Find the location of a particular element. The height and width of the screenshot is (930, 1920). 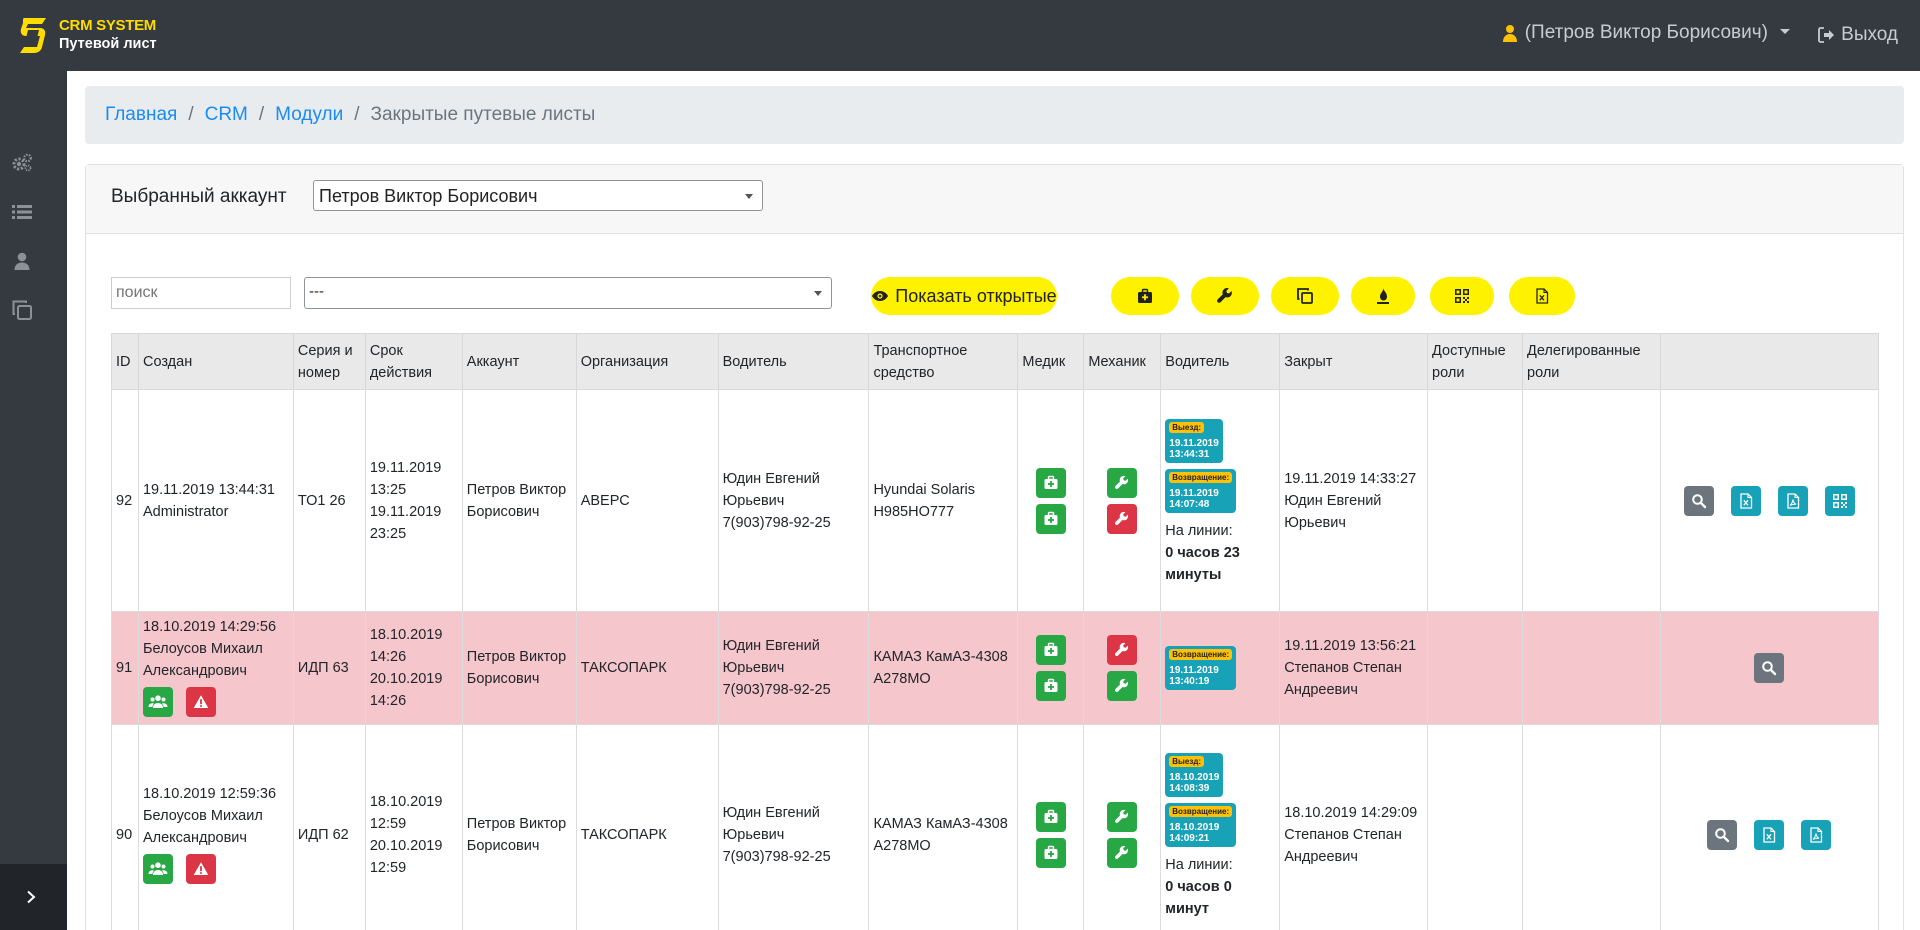

vehicle-plate: Н985НО777 is located at coordinates (914, 511).